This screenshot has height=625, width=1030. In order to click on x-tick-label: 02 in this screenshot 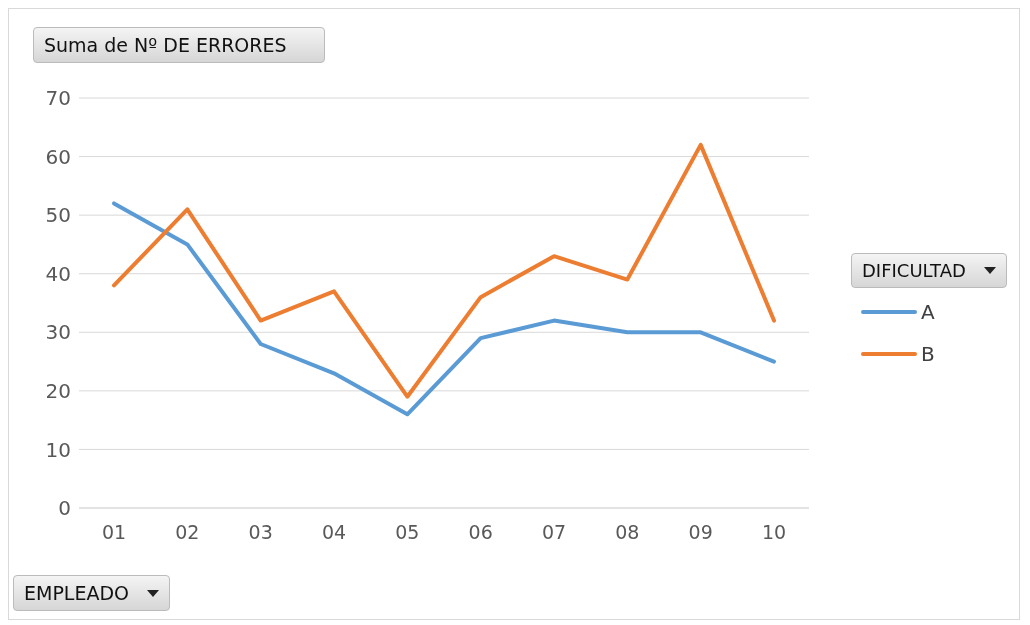, I will do `click(187, 532)`.